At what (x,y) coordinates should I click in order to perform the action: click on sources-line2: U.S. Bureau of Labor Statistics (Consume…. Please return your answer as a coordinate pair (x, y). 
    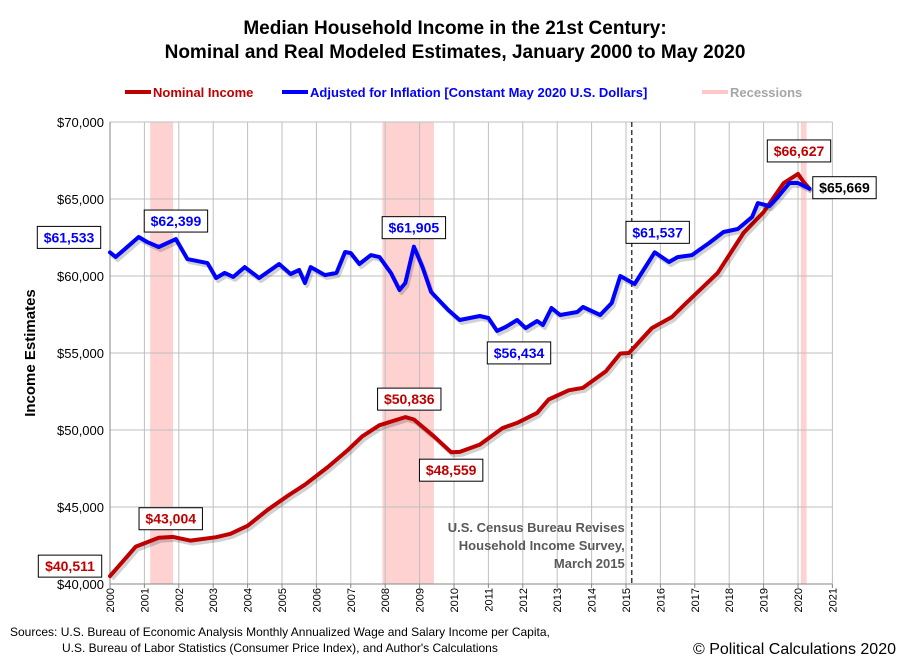
    Looking at the image, I should click on (280, 648).